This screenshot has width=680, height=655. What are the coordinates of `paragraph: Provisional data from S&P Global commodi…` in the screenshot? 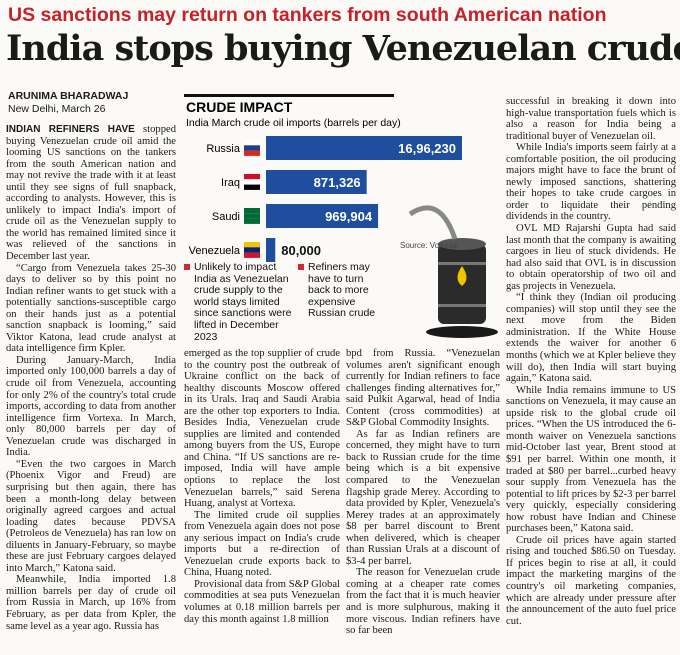 It's located at (262, 602).